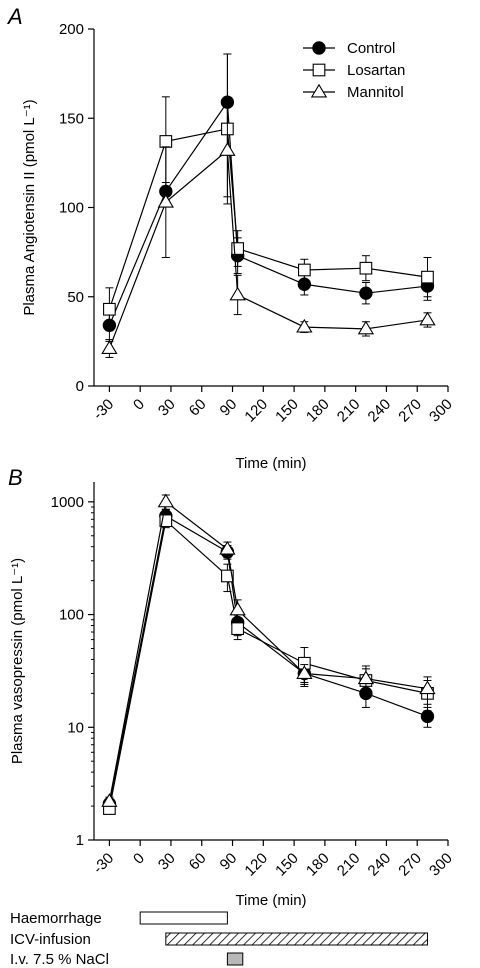 This screenshot has width=480, height=968. I want to click on y-tick-label: 0, so click(80, 386).